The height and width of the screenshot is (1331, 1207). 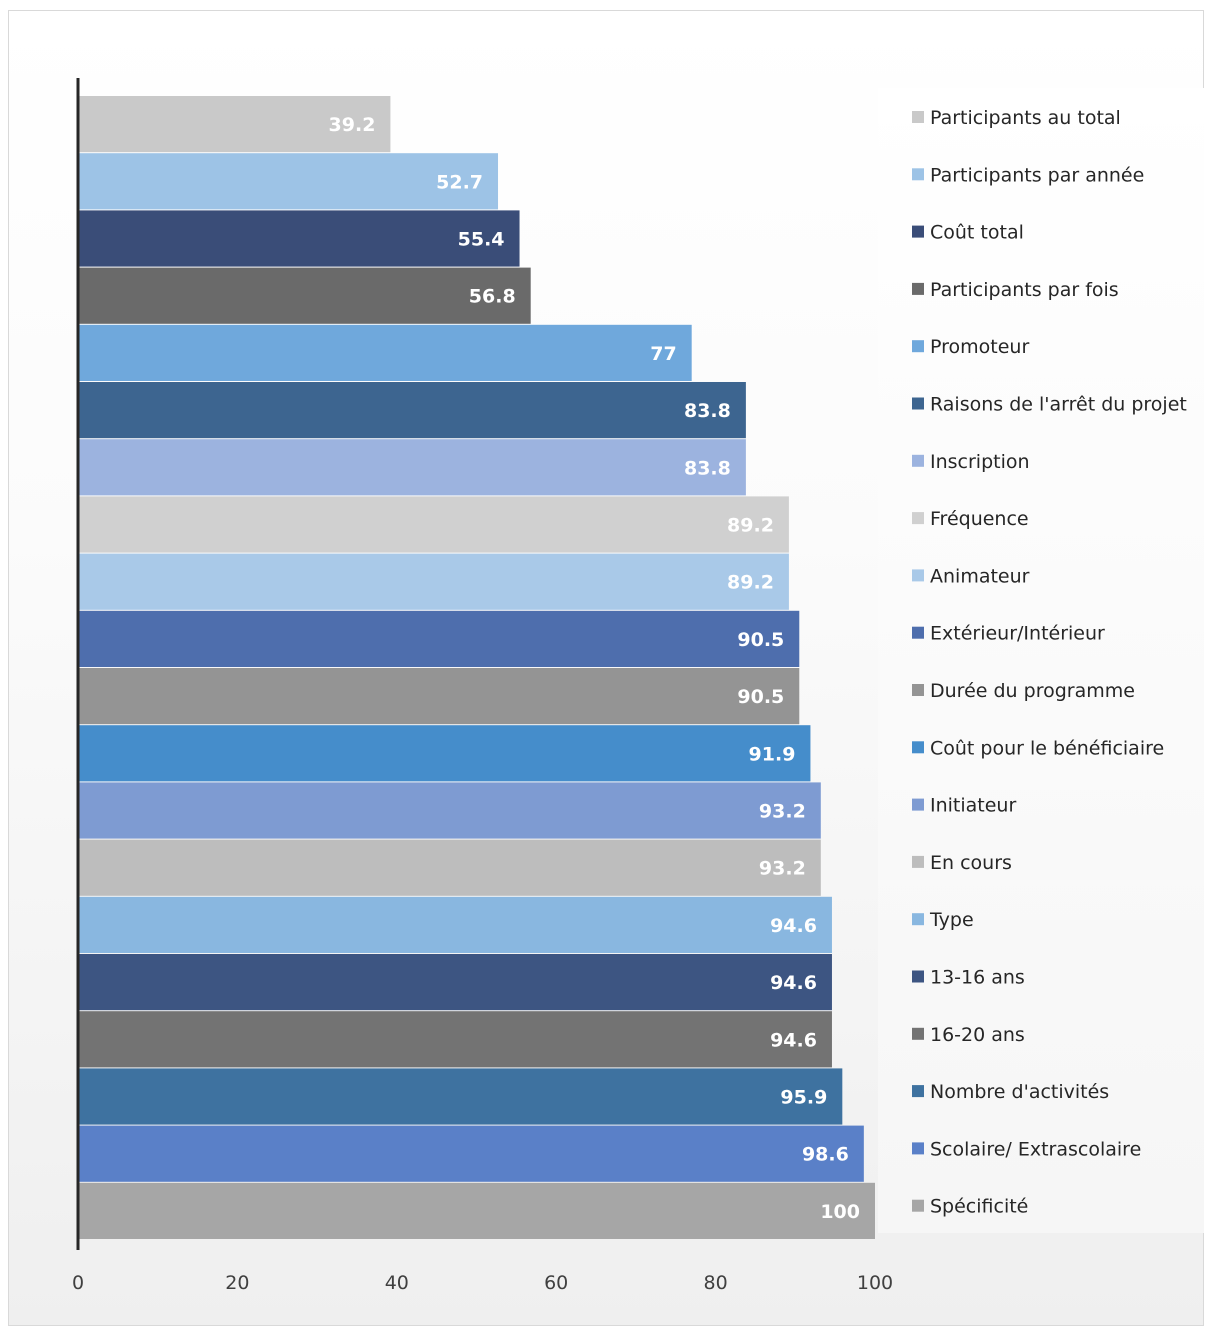 I want to click on x-tick-label: 60, so click(x=556, y=1283).